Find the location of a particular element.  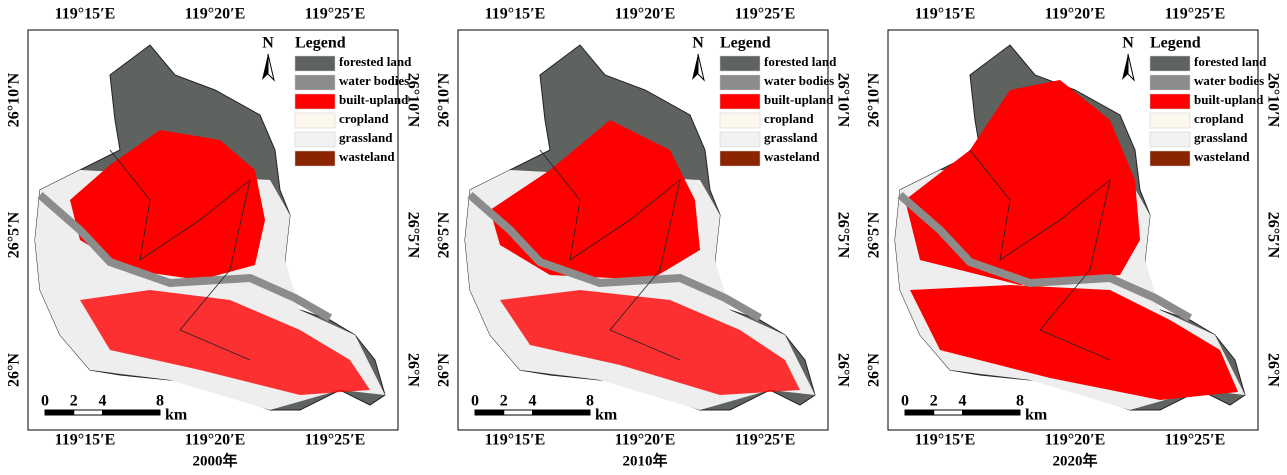

panel-caption: 2000年 is located at coordinates (214, 460).